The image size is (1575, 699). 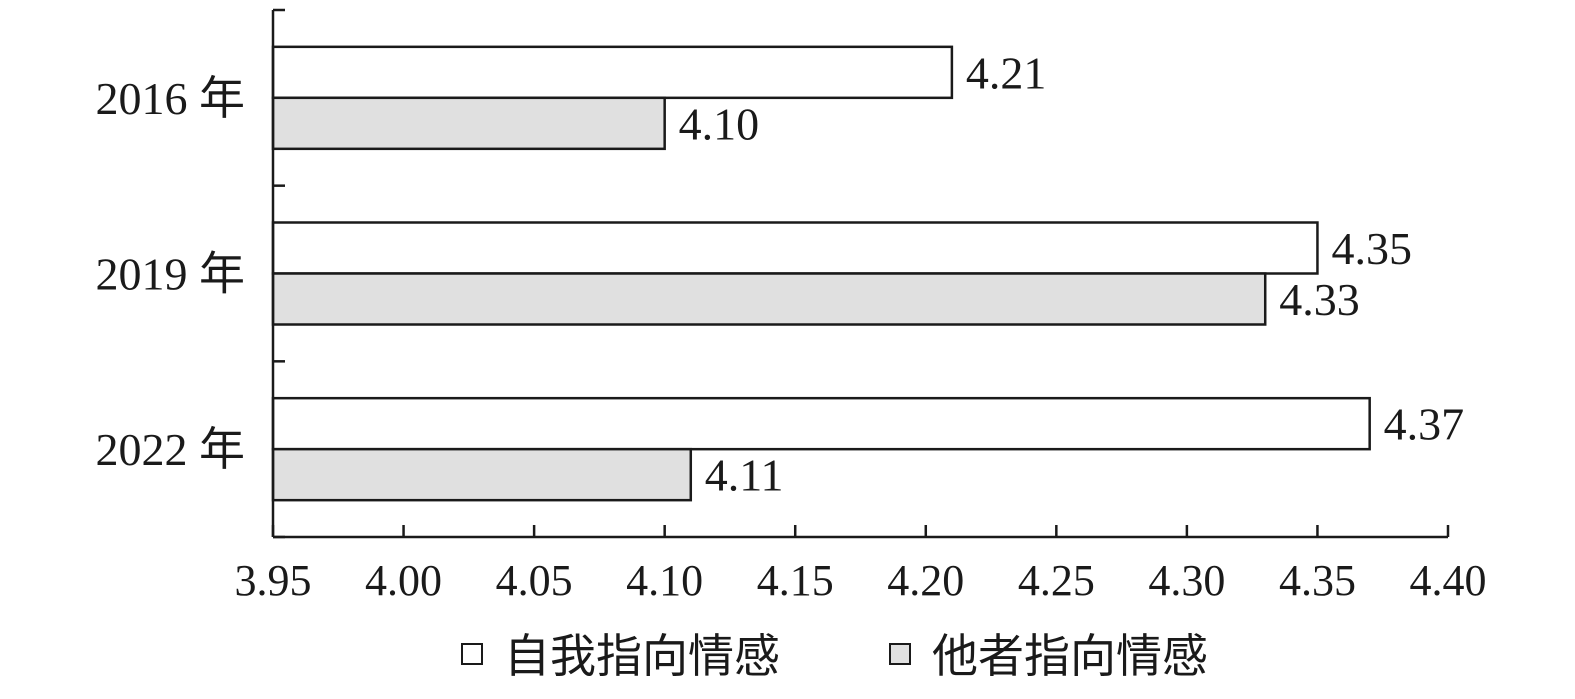 I want to click on data-label: 4.11, so click(x=744, y=475).